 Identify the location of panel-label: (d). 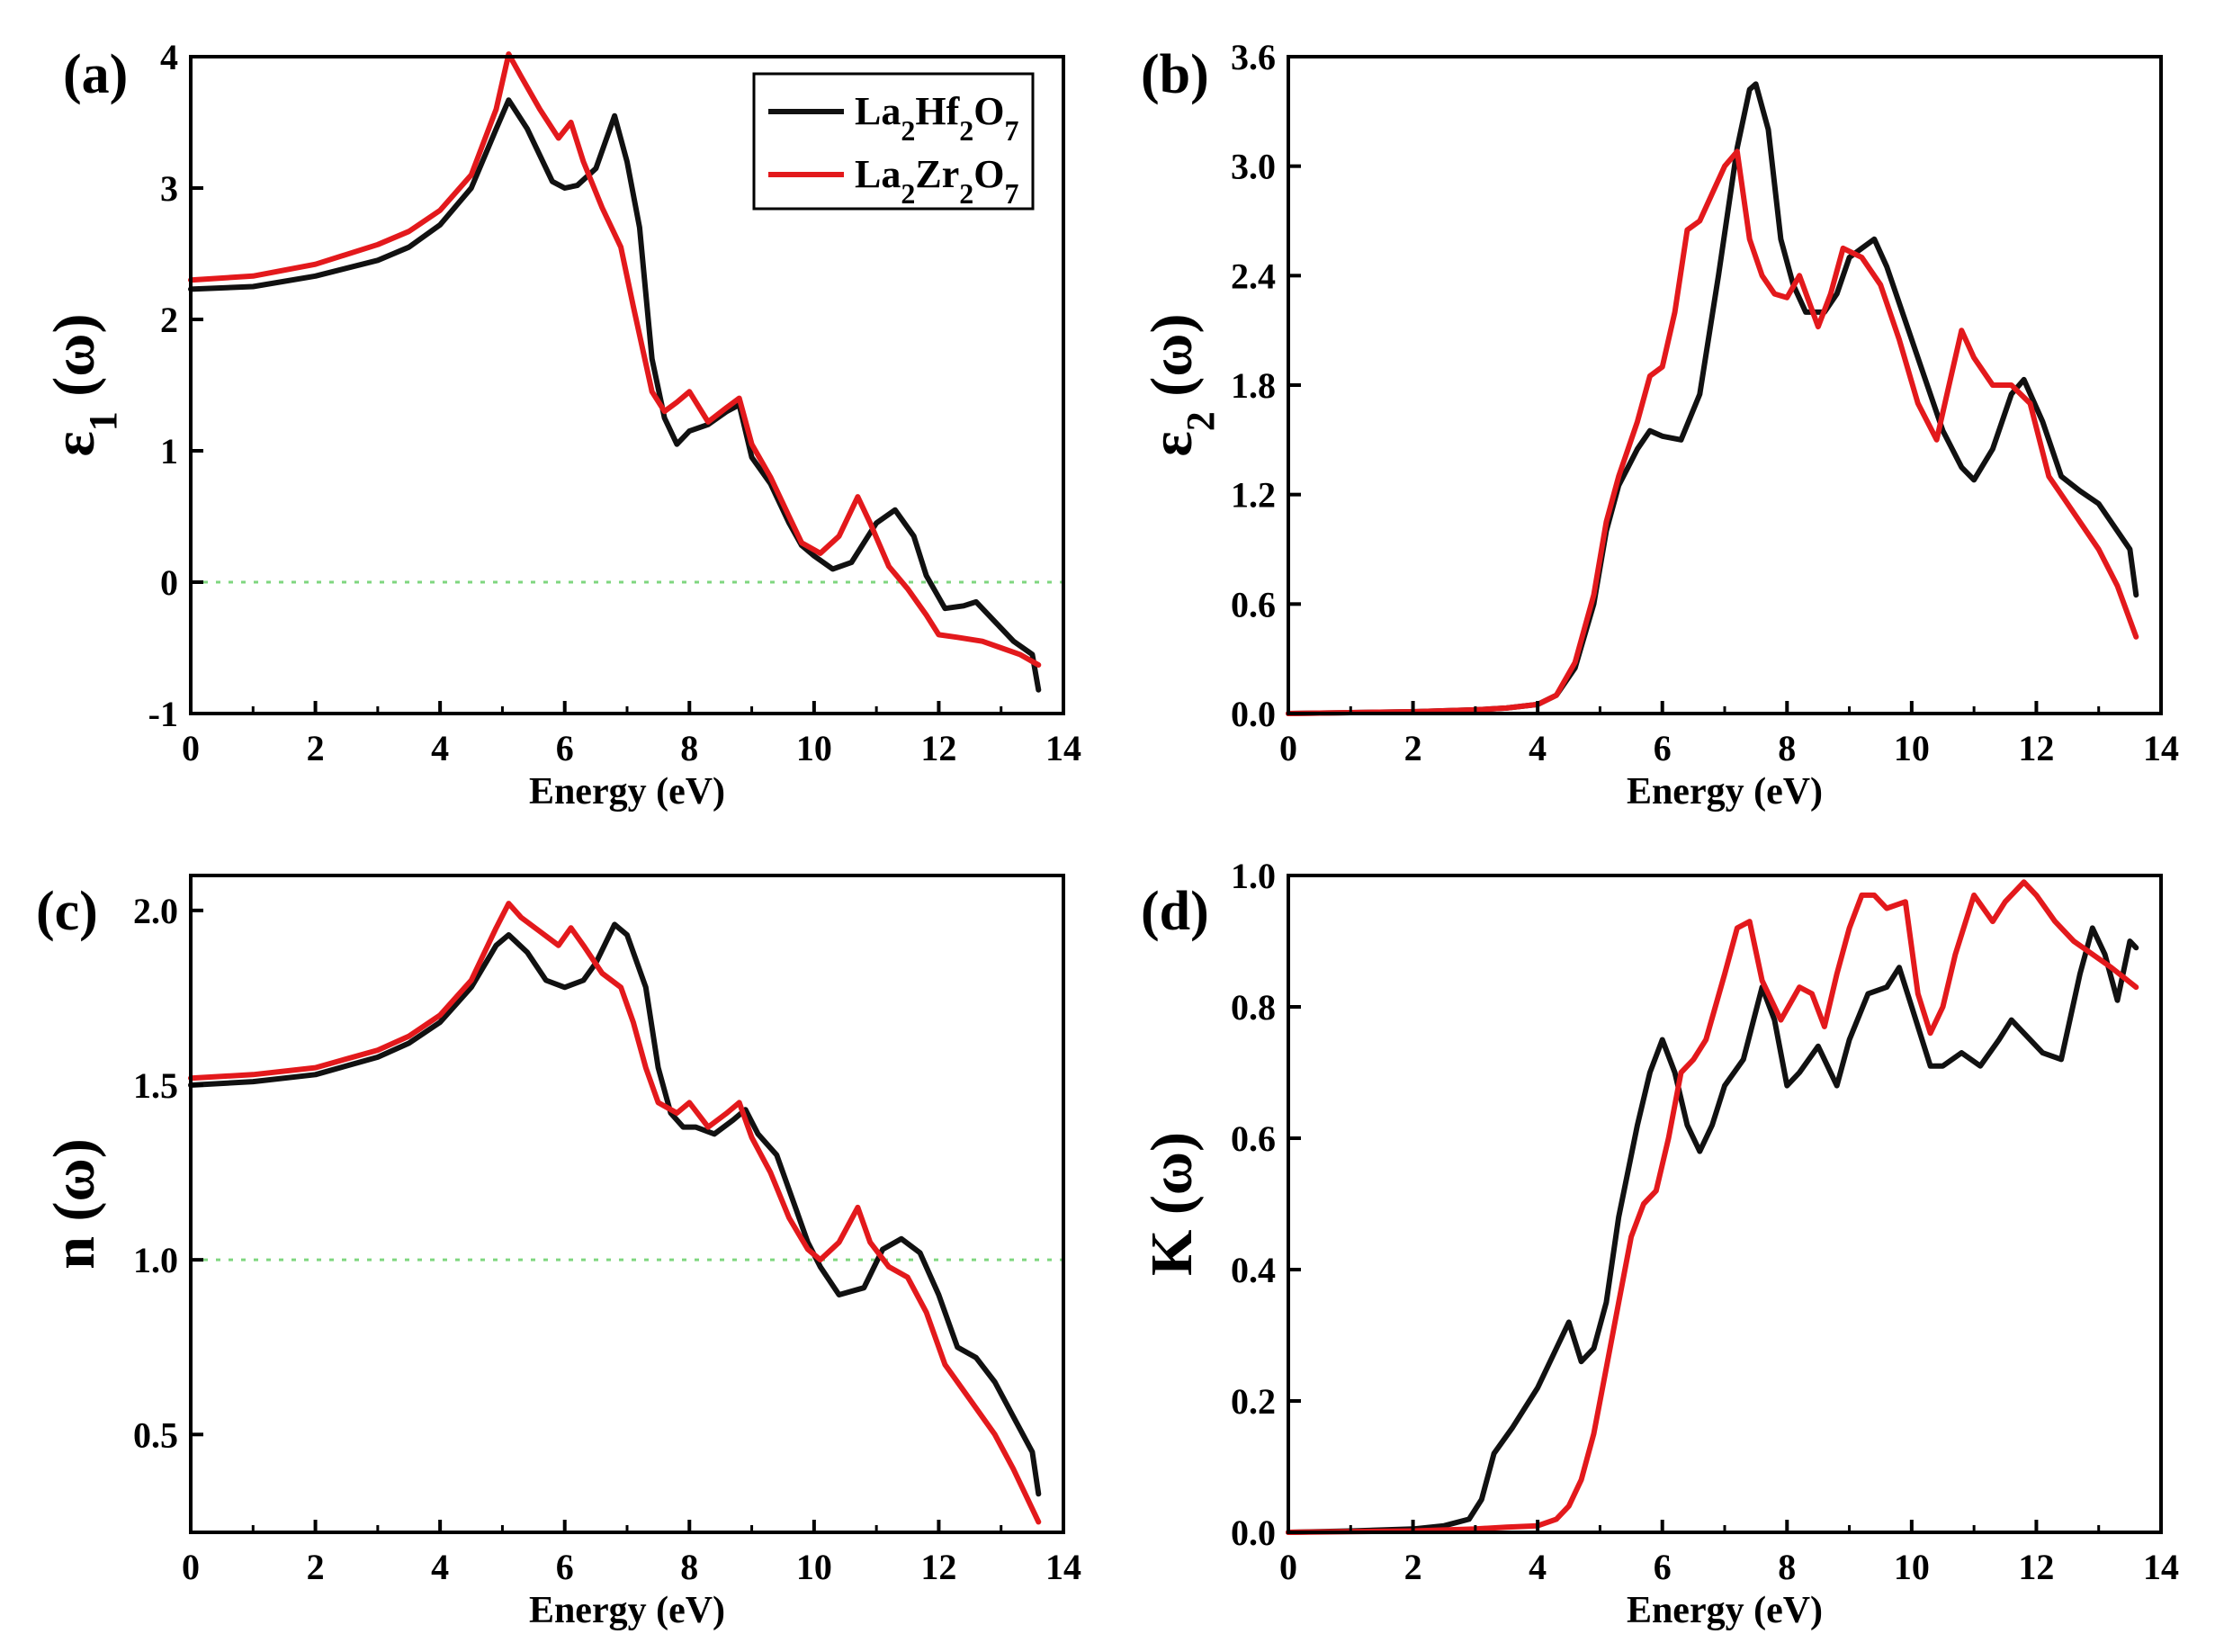
(1175, 911).